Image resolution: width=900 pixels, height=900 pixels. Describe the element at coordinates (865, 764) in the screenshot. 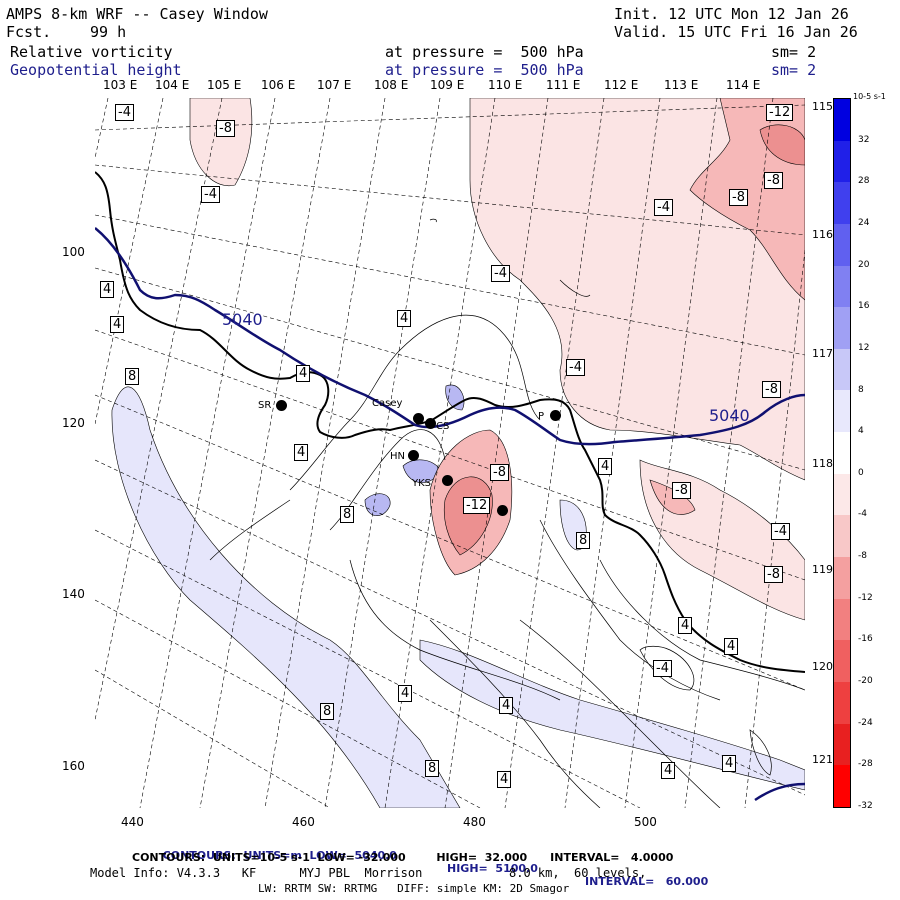

I see `colorbar-tick-label: -28` at that location.